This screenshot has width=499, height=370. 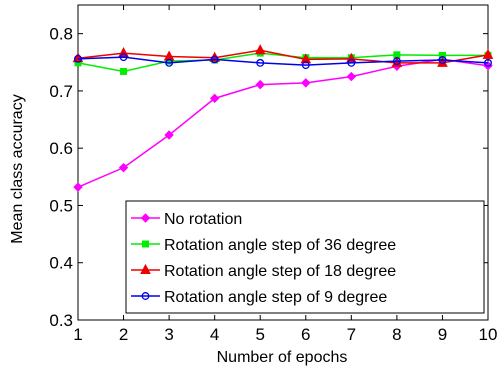 What do you see at coordinates (259, 334) in the screenshot?
I see `x-tick-label: 5` at bounding box center [259, 334].